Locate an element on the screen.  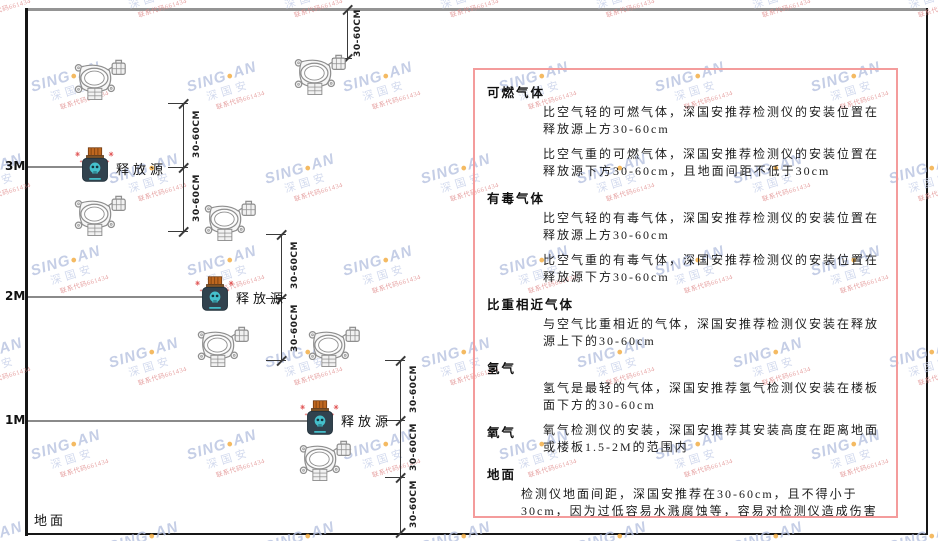
floor-line is located at coordinates (476, 534).